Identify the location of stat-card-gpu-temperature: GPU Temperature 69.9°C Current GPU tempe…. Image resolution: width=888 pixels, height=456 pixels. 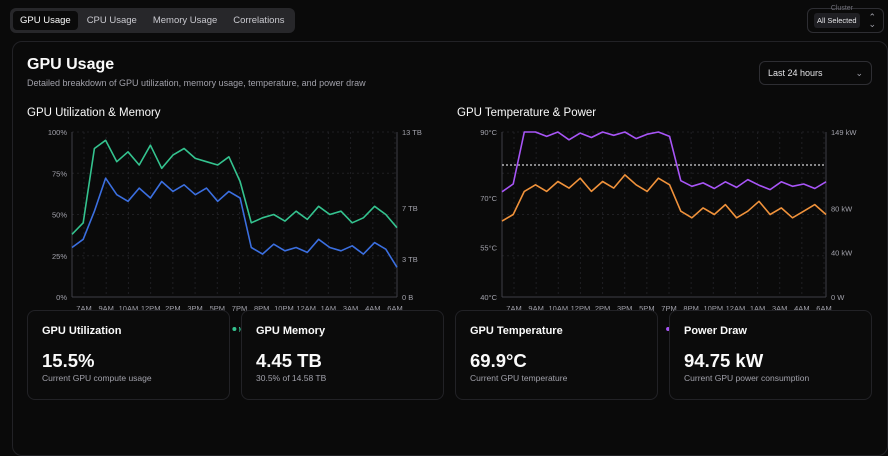
(556, 355).